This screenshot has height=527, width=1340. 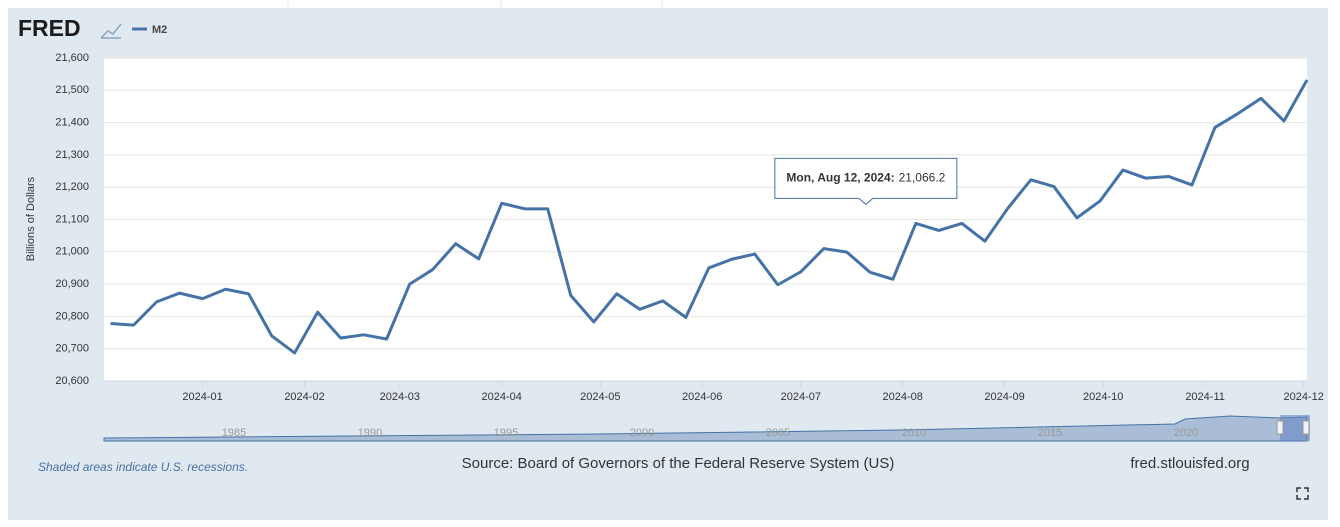 What do you see at coordinates (705, 428) in the screenshot?
I see `navigator-series` at bounding box center [705, 428].